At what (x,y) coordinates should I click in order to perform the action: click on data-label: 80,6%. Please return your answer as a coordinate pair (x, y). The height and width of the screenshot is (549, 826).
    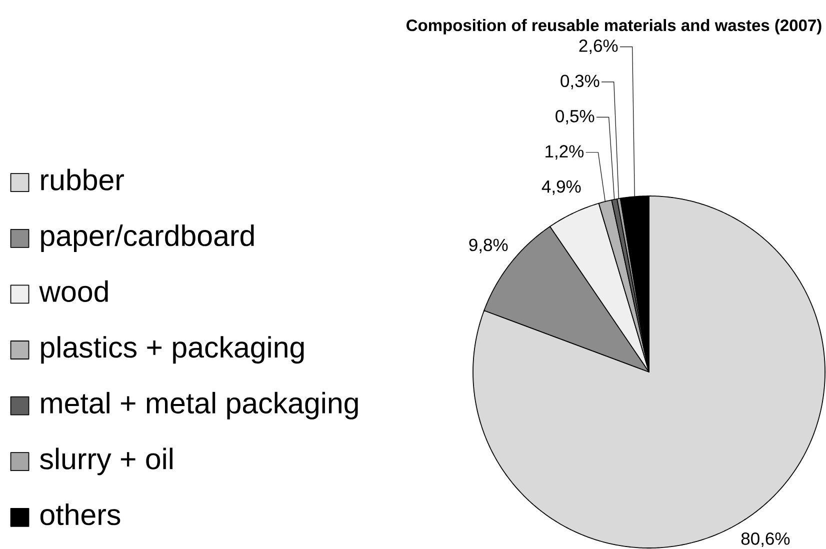
    Looking at the image, I should click on (765, 539).